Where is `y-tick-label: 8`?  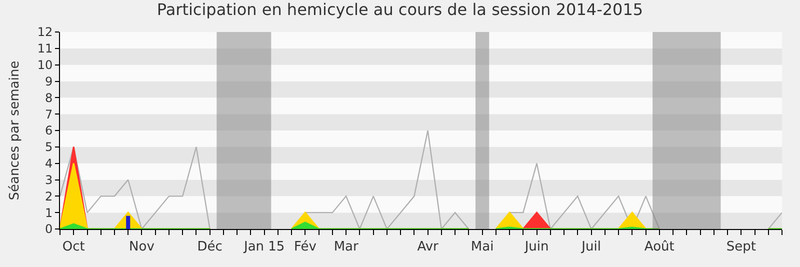
y-tick-label: 8 is located at coordinates (48, 97).